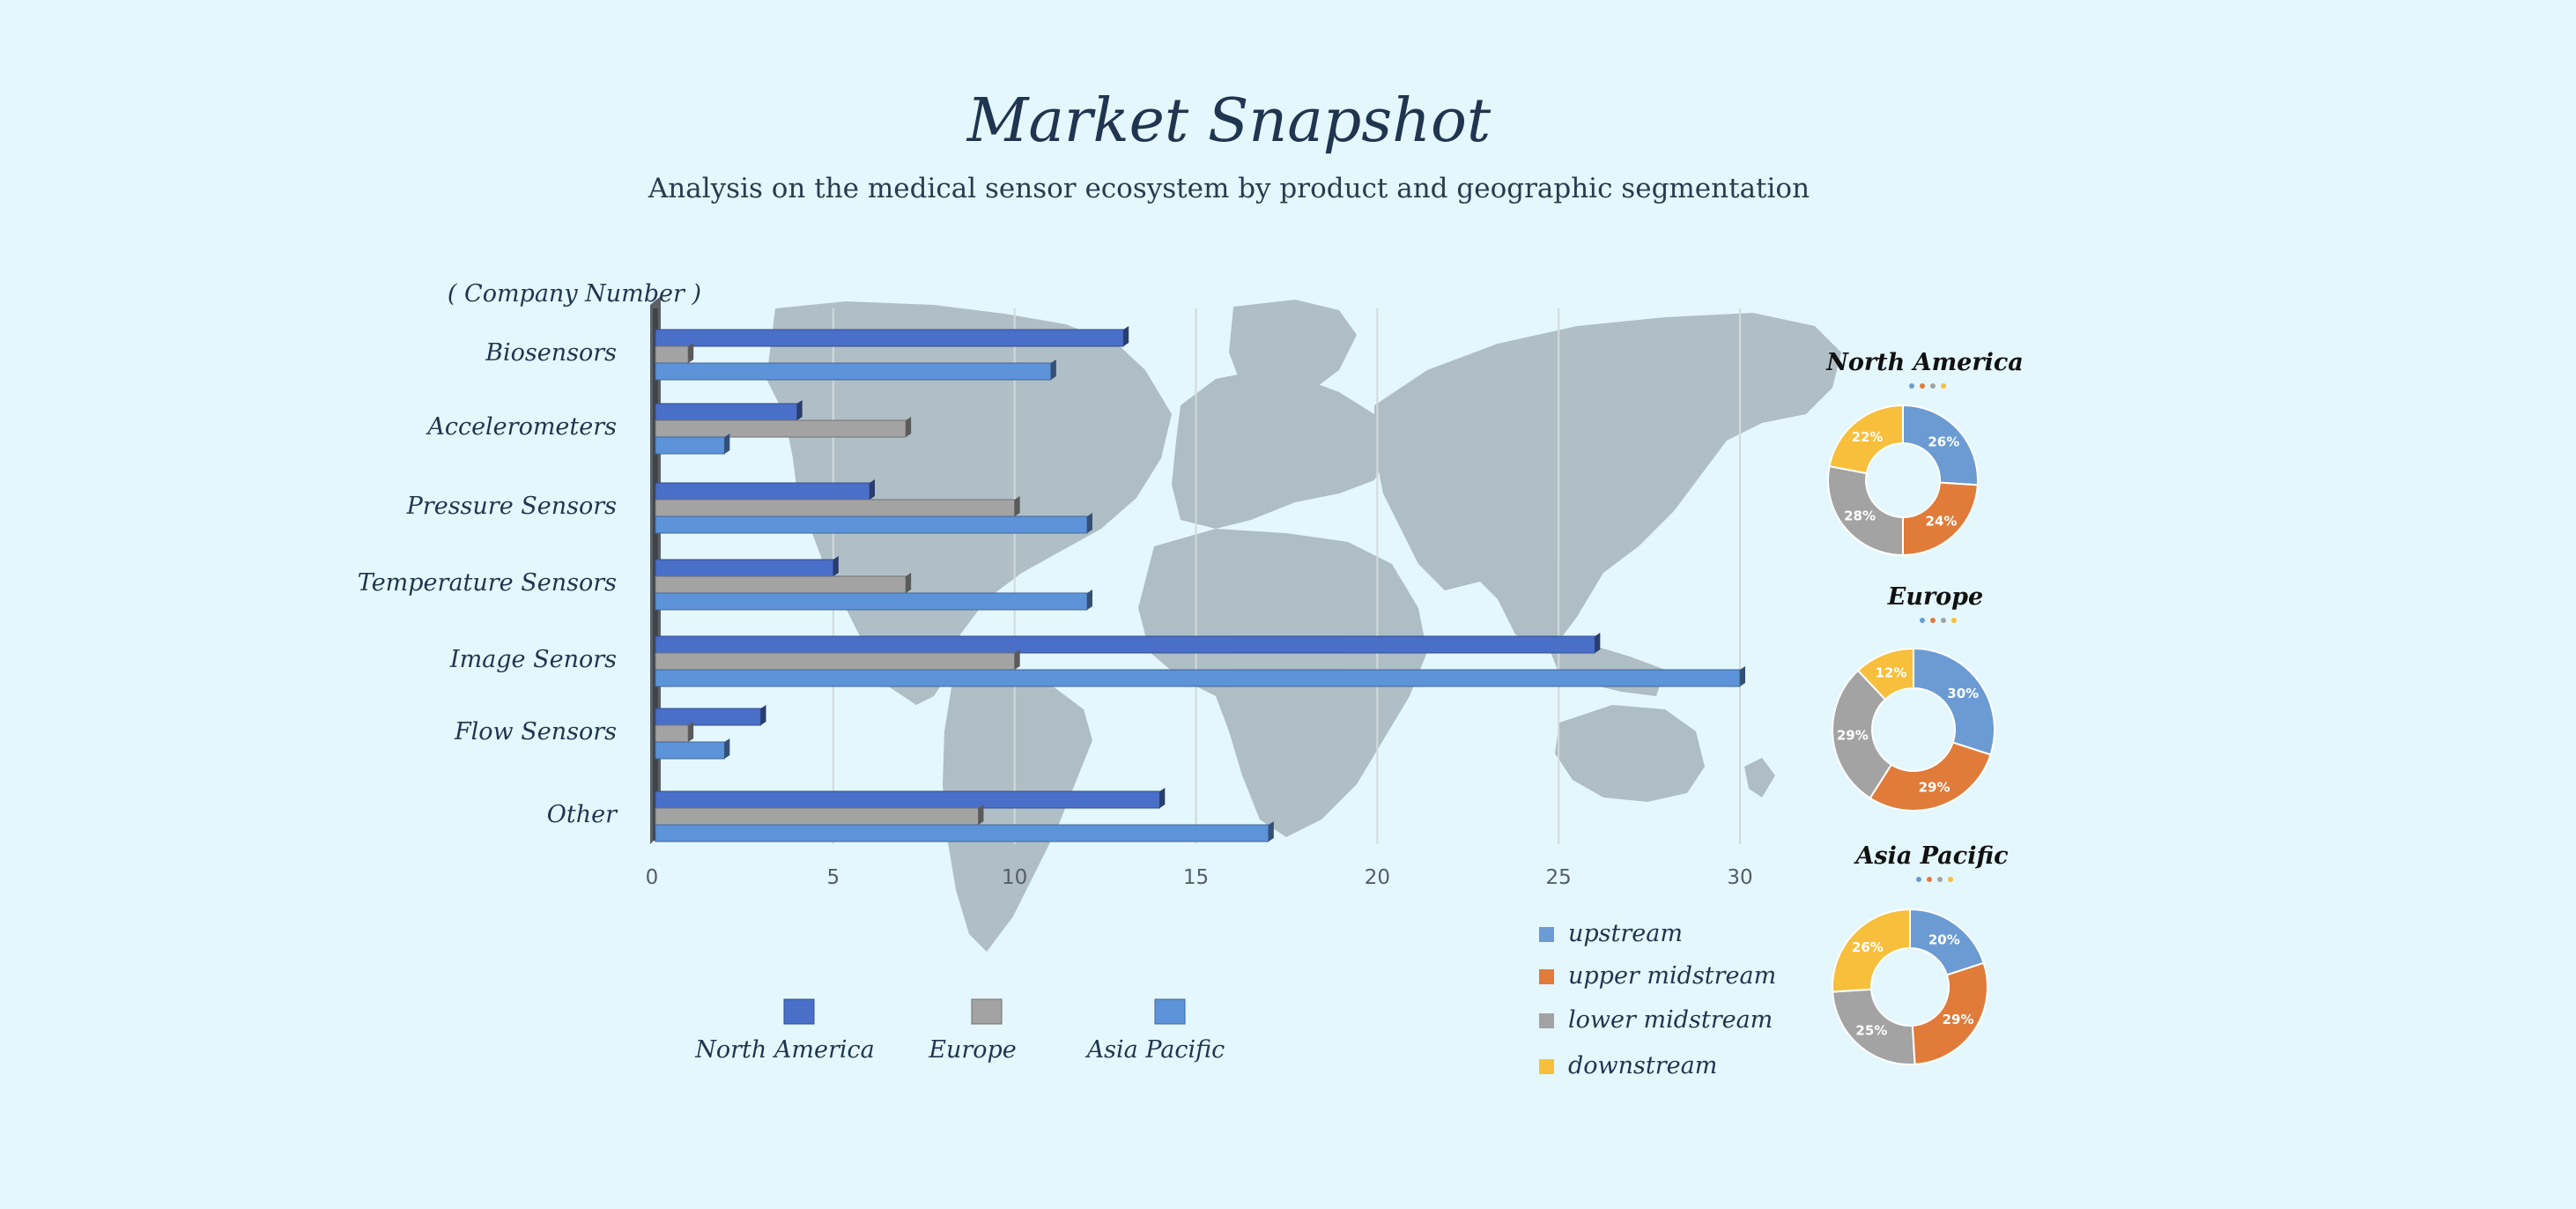  I want to click on map-asia, so click(1608, 482).